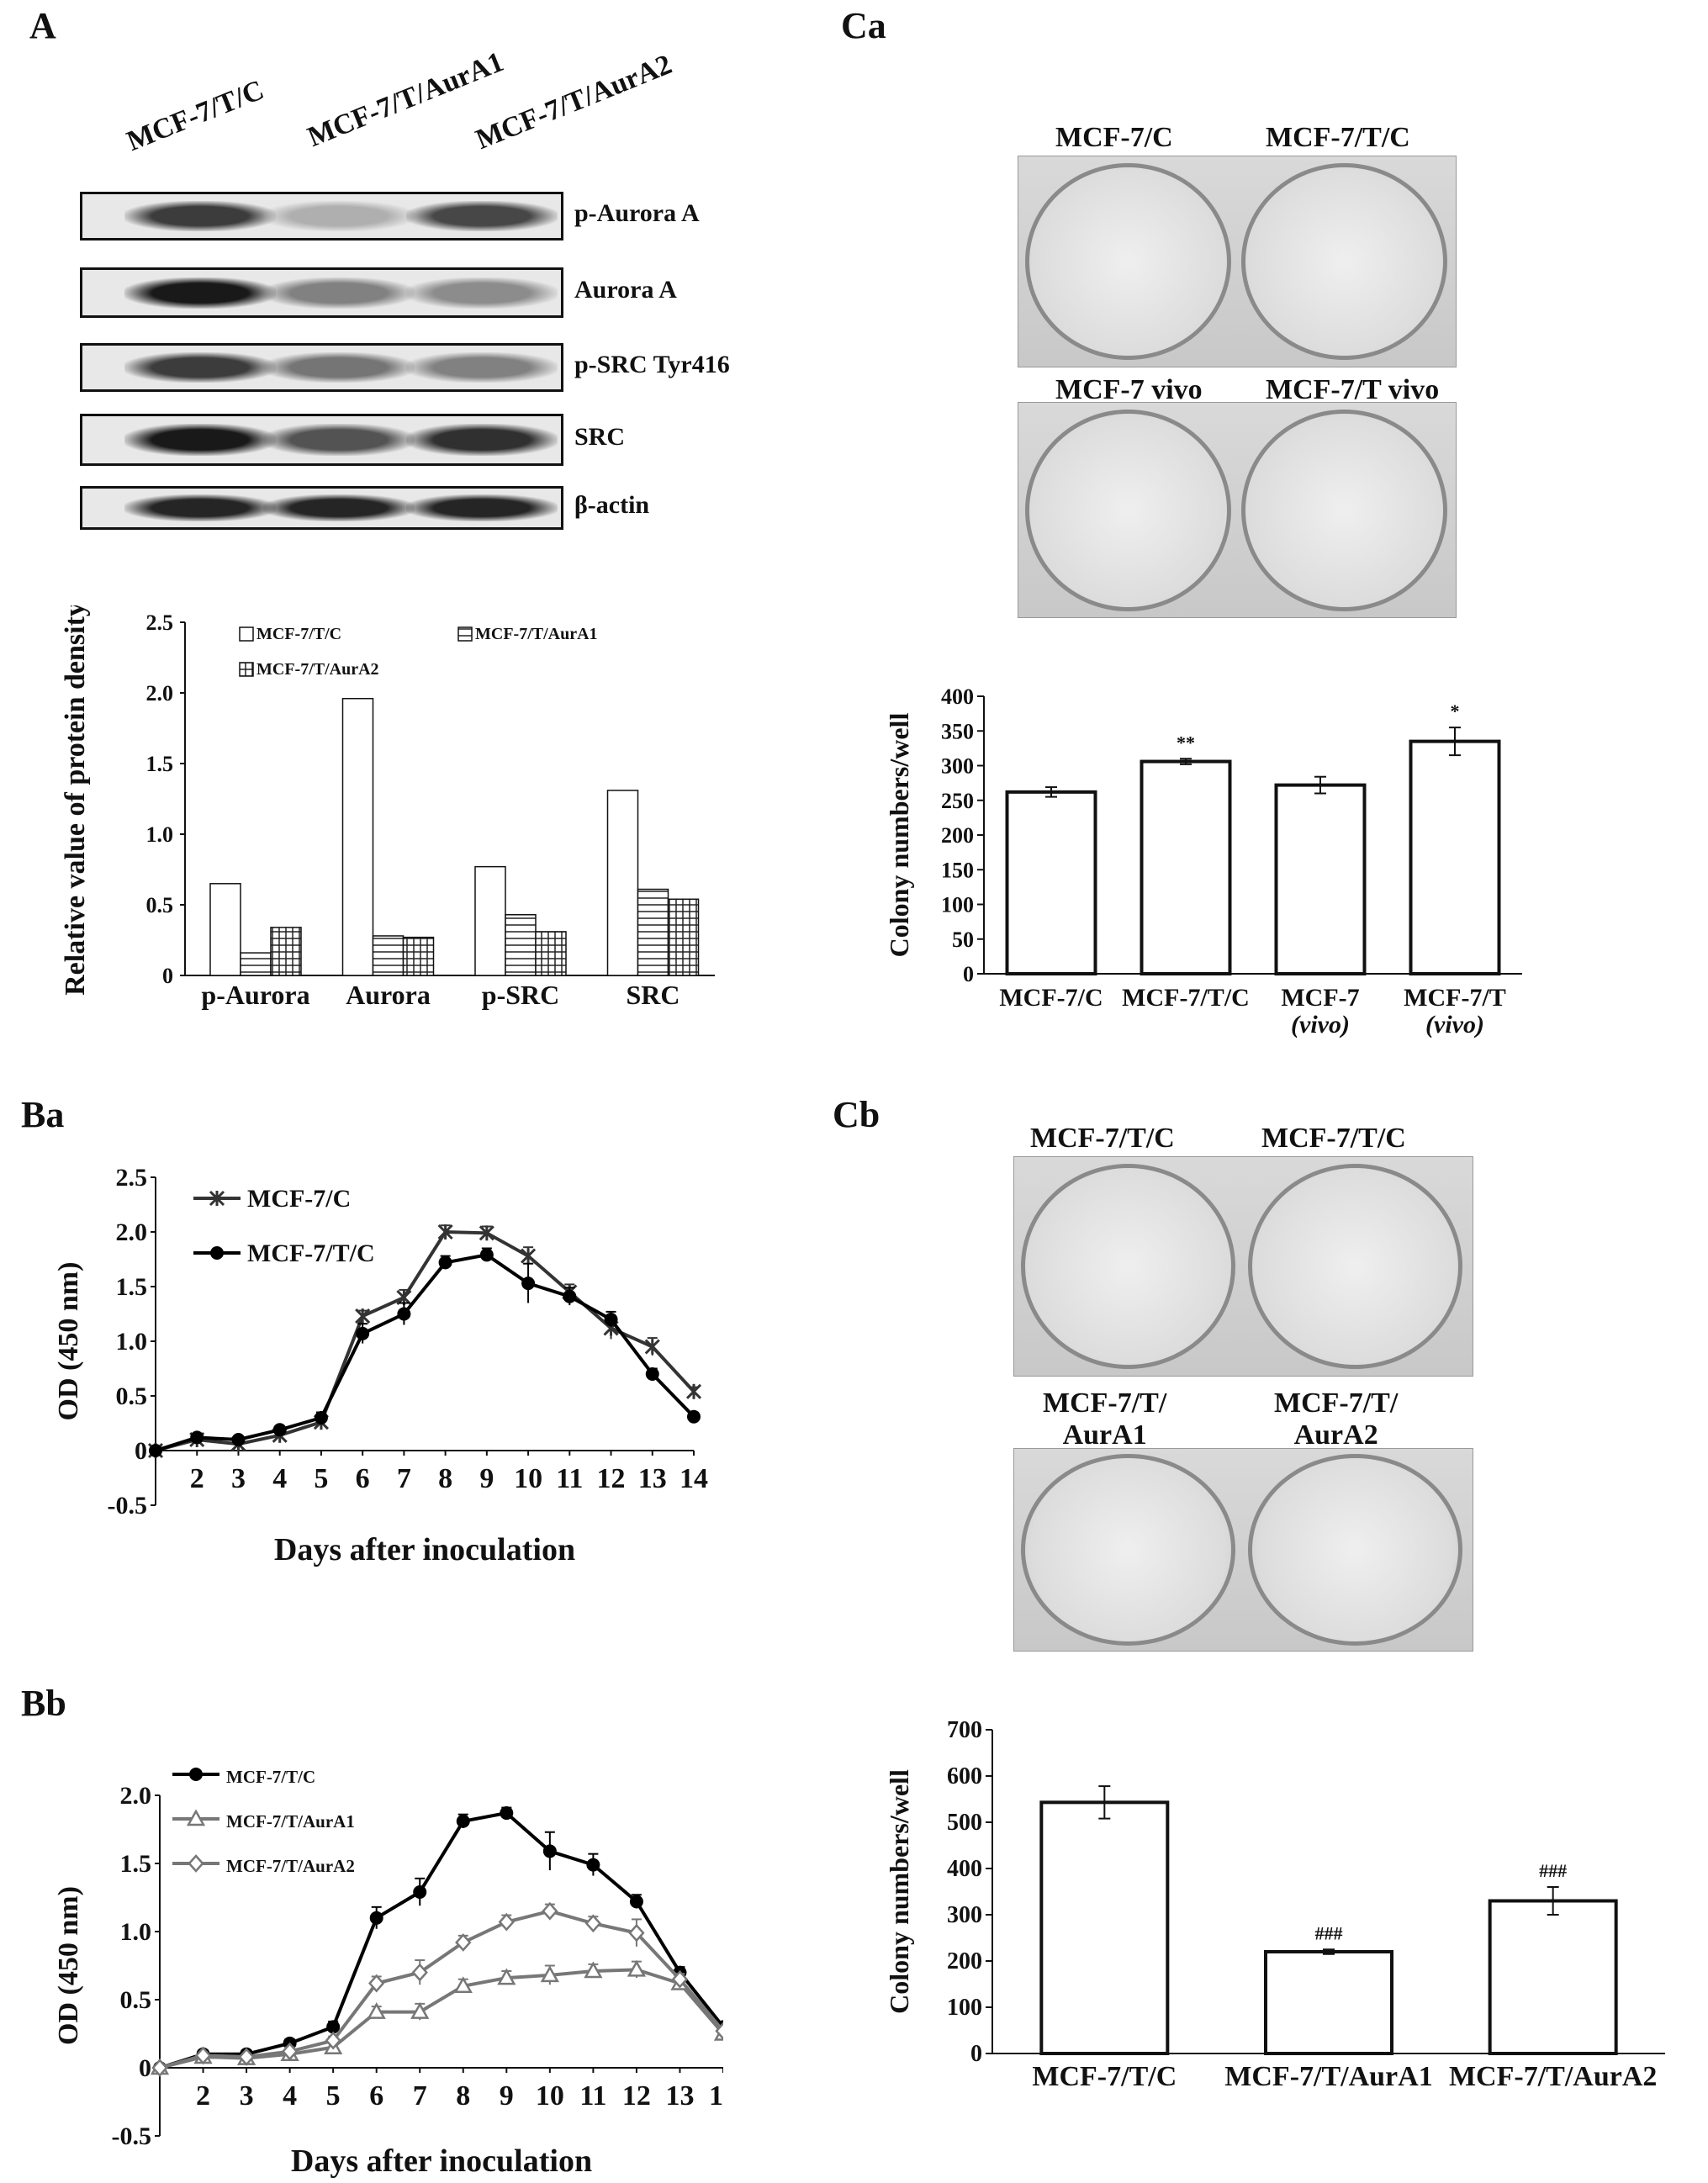 The image size is (1708, 2183). Describe the element at coordinates (160, 764) in the screenshot. I see `y-tick-label: 1.5` at that location.